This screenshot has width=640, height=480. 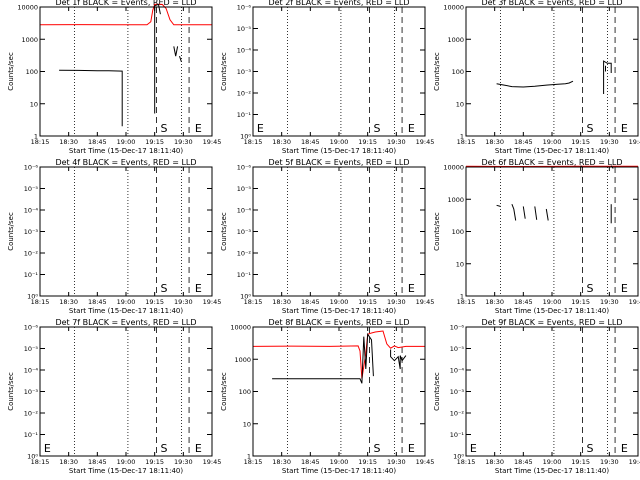 I want to click on y-tick-label: 10, so click(x=460, y=104).